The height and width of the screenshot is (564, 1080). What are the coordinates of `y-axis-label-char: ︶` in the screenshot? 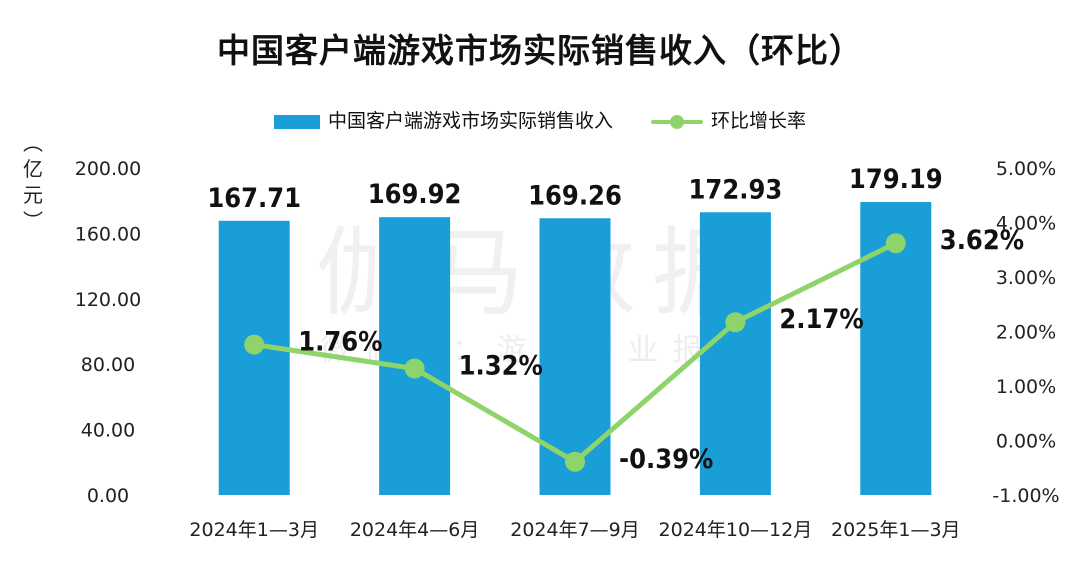 It's located at (33, 221).